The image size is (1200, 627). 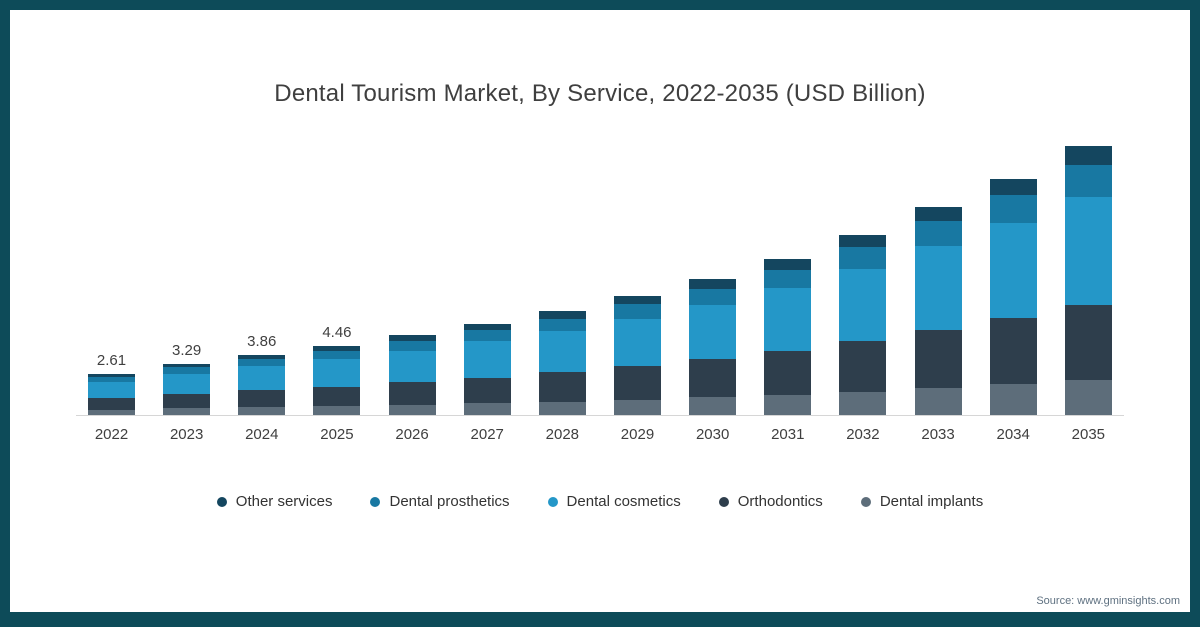 I want to click on bar-column-2034, so click(x=1013, y=286).